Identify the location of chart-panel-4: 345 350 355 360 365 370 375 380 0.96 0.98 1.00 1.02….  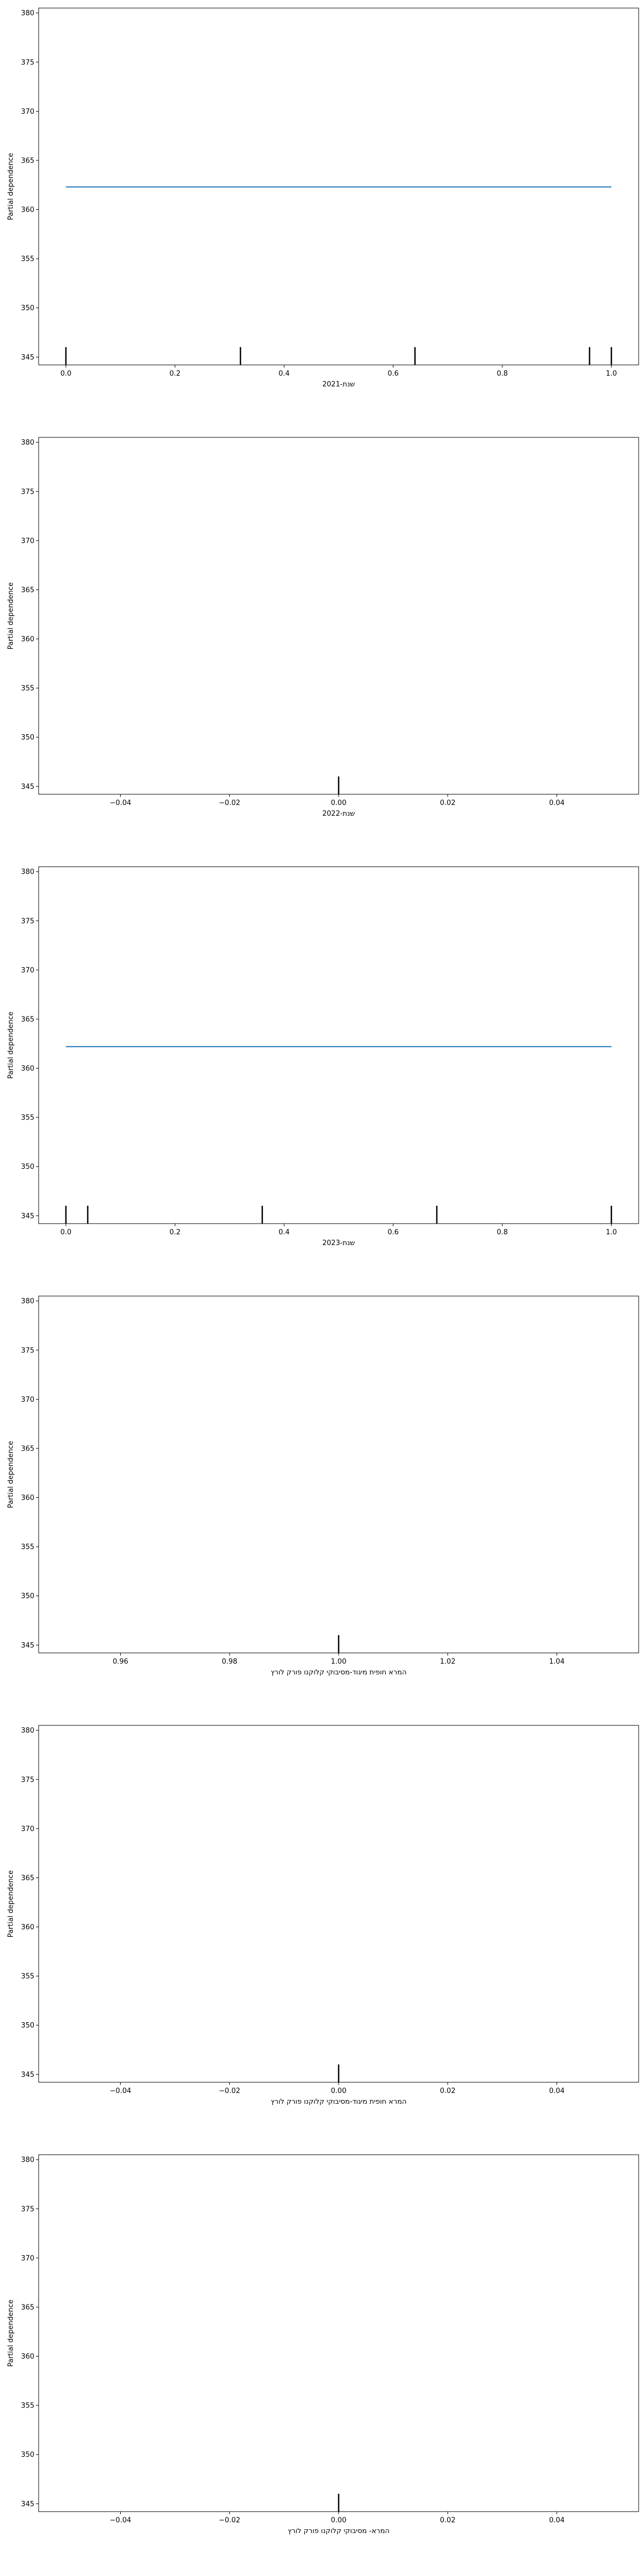
(323, 1486).